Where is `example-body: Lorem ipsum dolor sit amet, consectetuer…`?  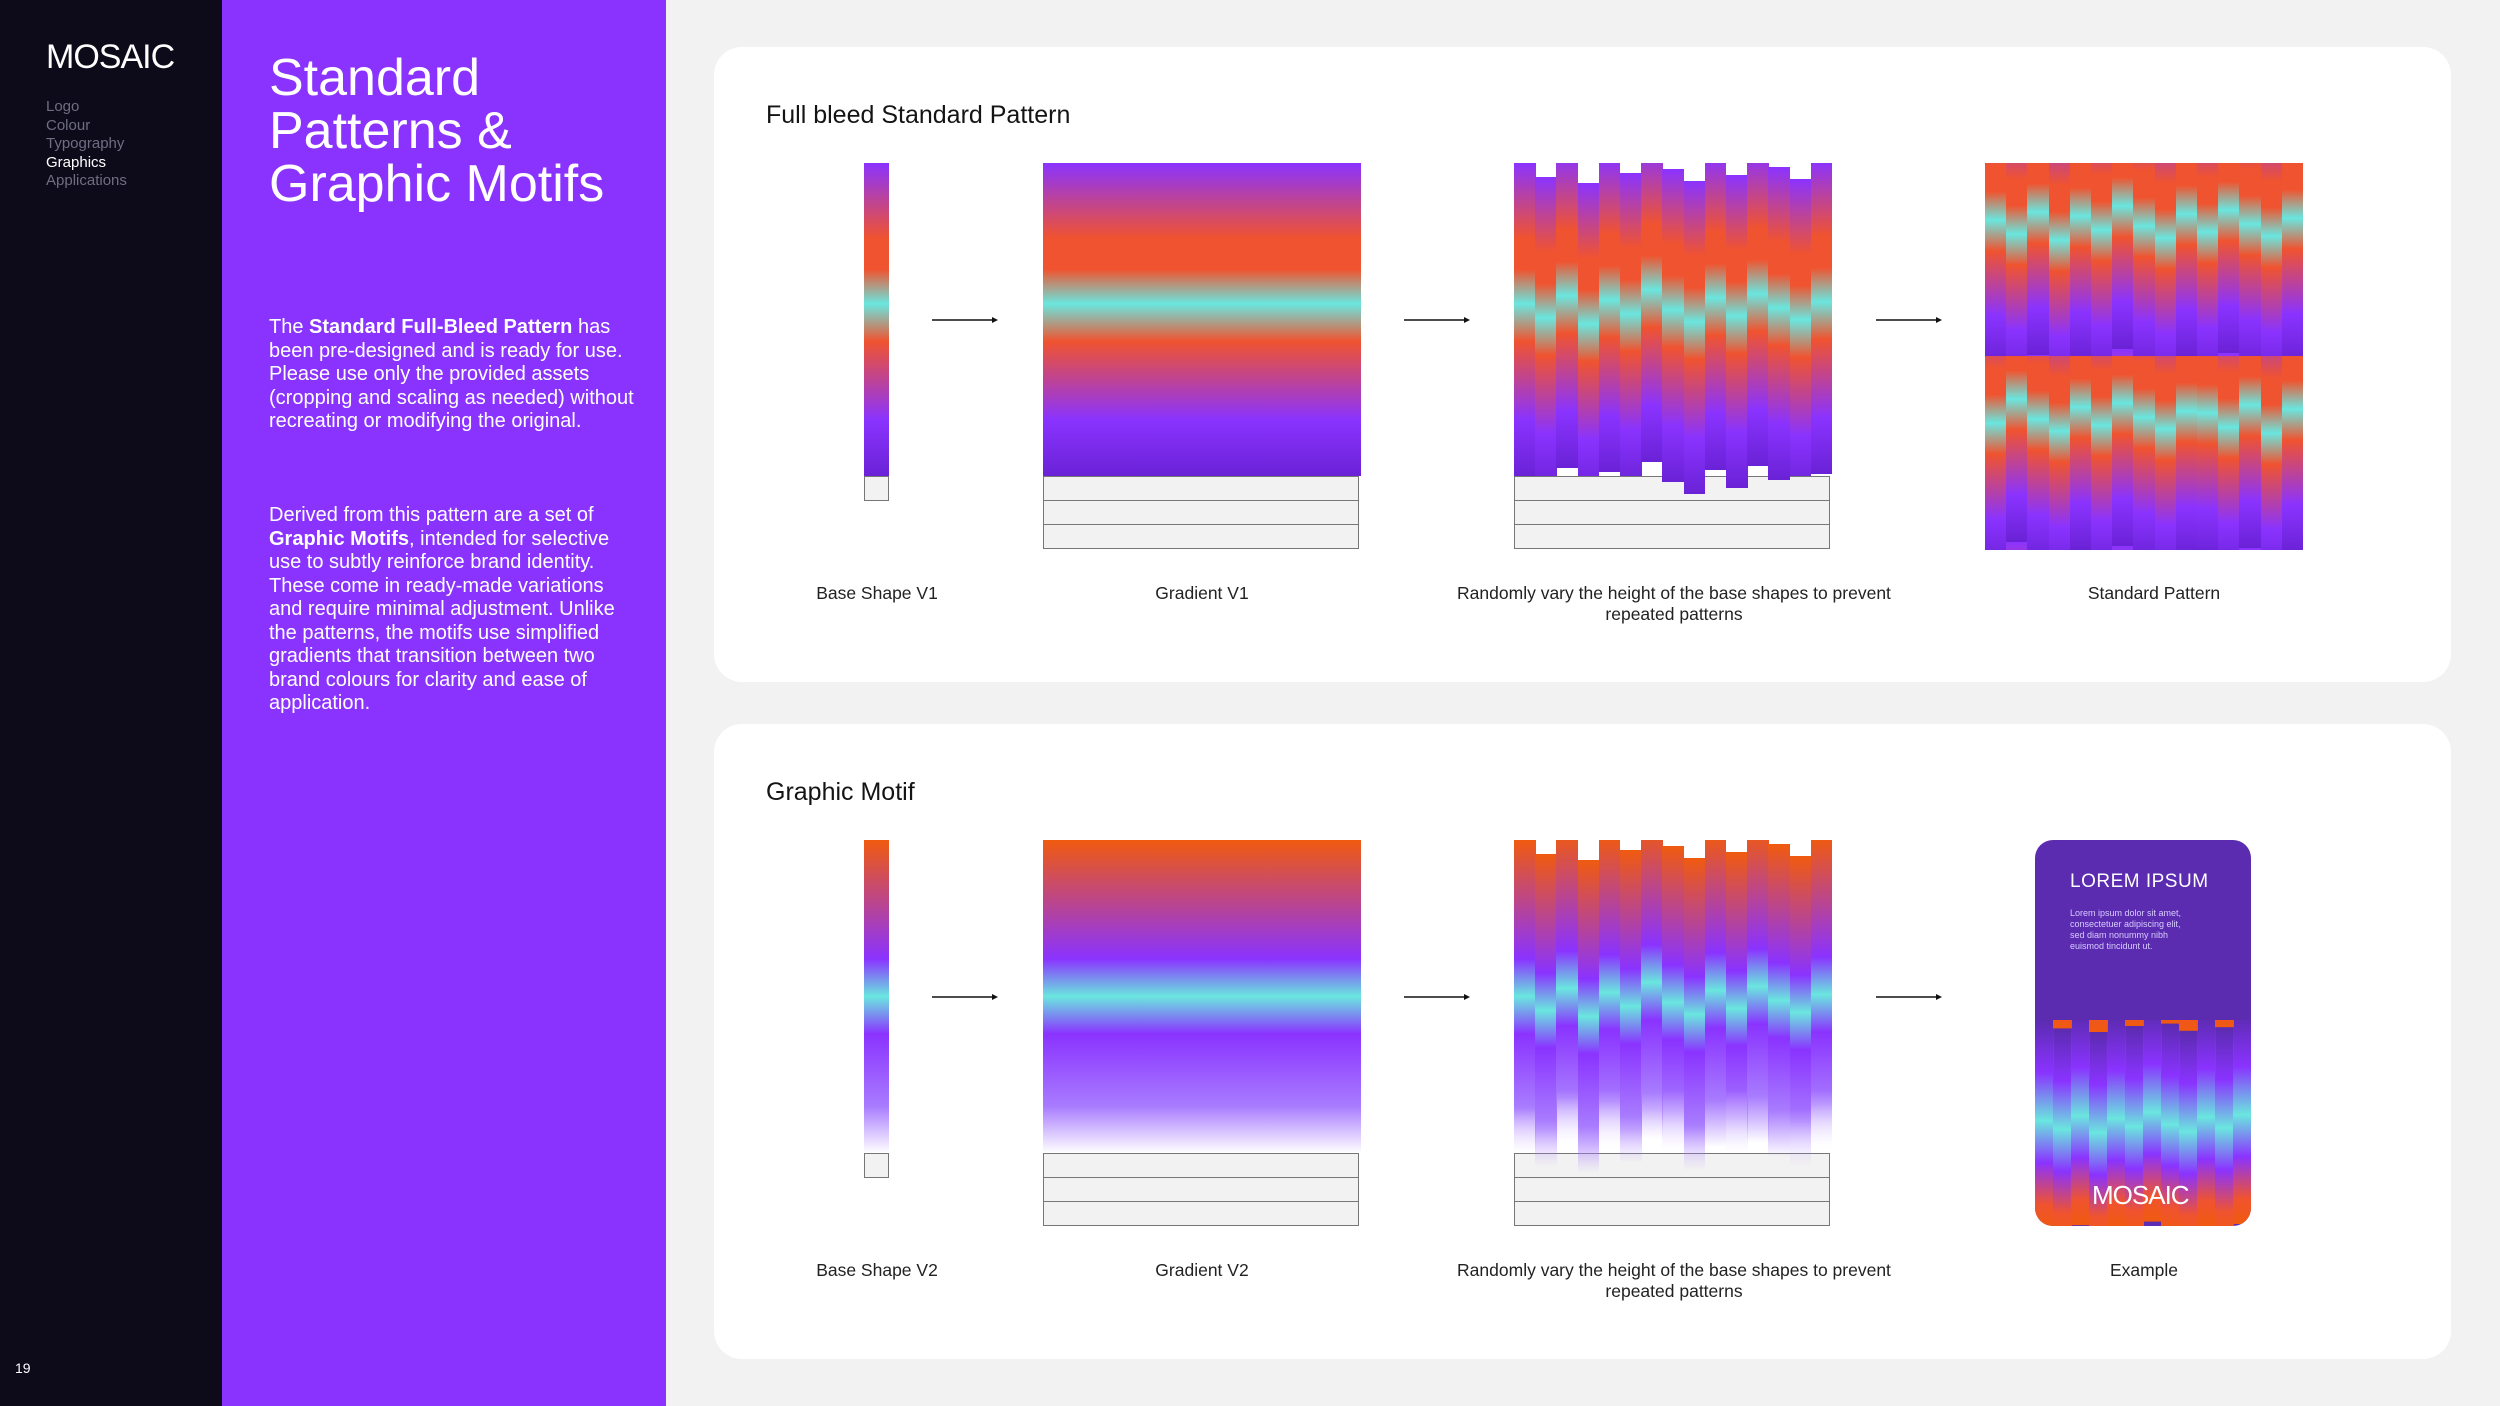 example-body: Lorem ipsum dolor sit amet, consectetuer… is located at coordinates (2126, 929).